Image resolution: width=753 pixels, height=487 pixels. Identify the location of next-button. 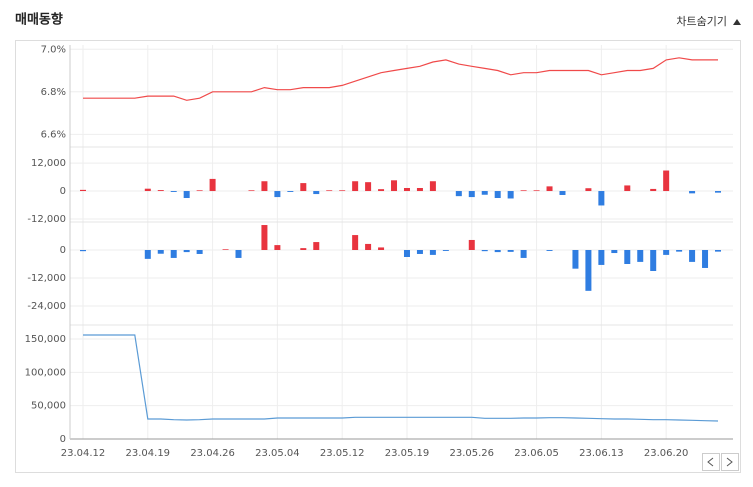
(730, 462).